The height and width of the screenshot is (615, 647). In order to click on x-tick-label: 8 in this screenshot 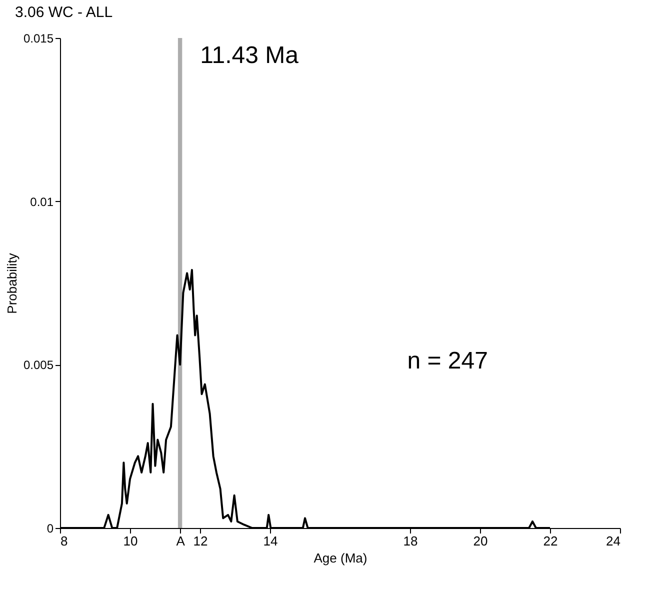, I will do `click(64, 541)`.